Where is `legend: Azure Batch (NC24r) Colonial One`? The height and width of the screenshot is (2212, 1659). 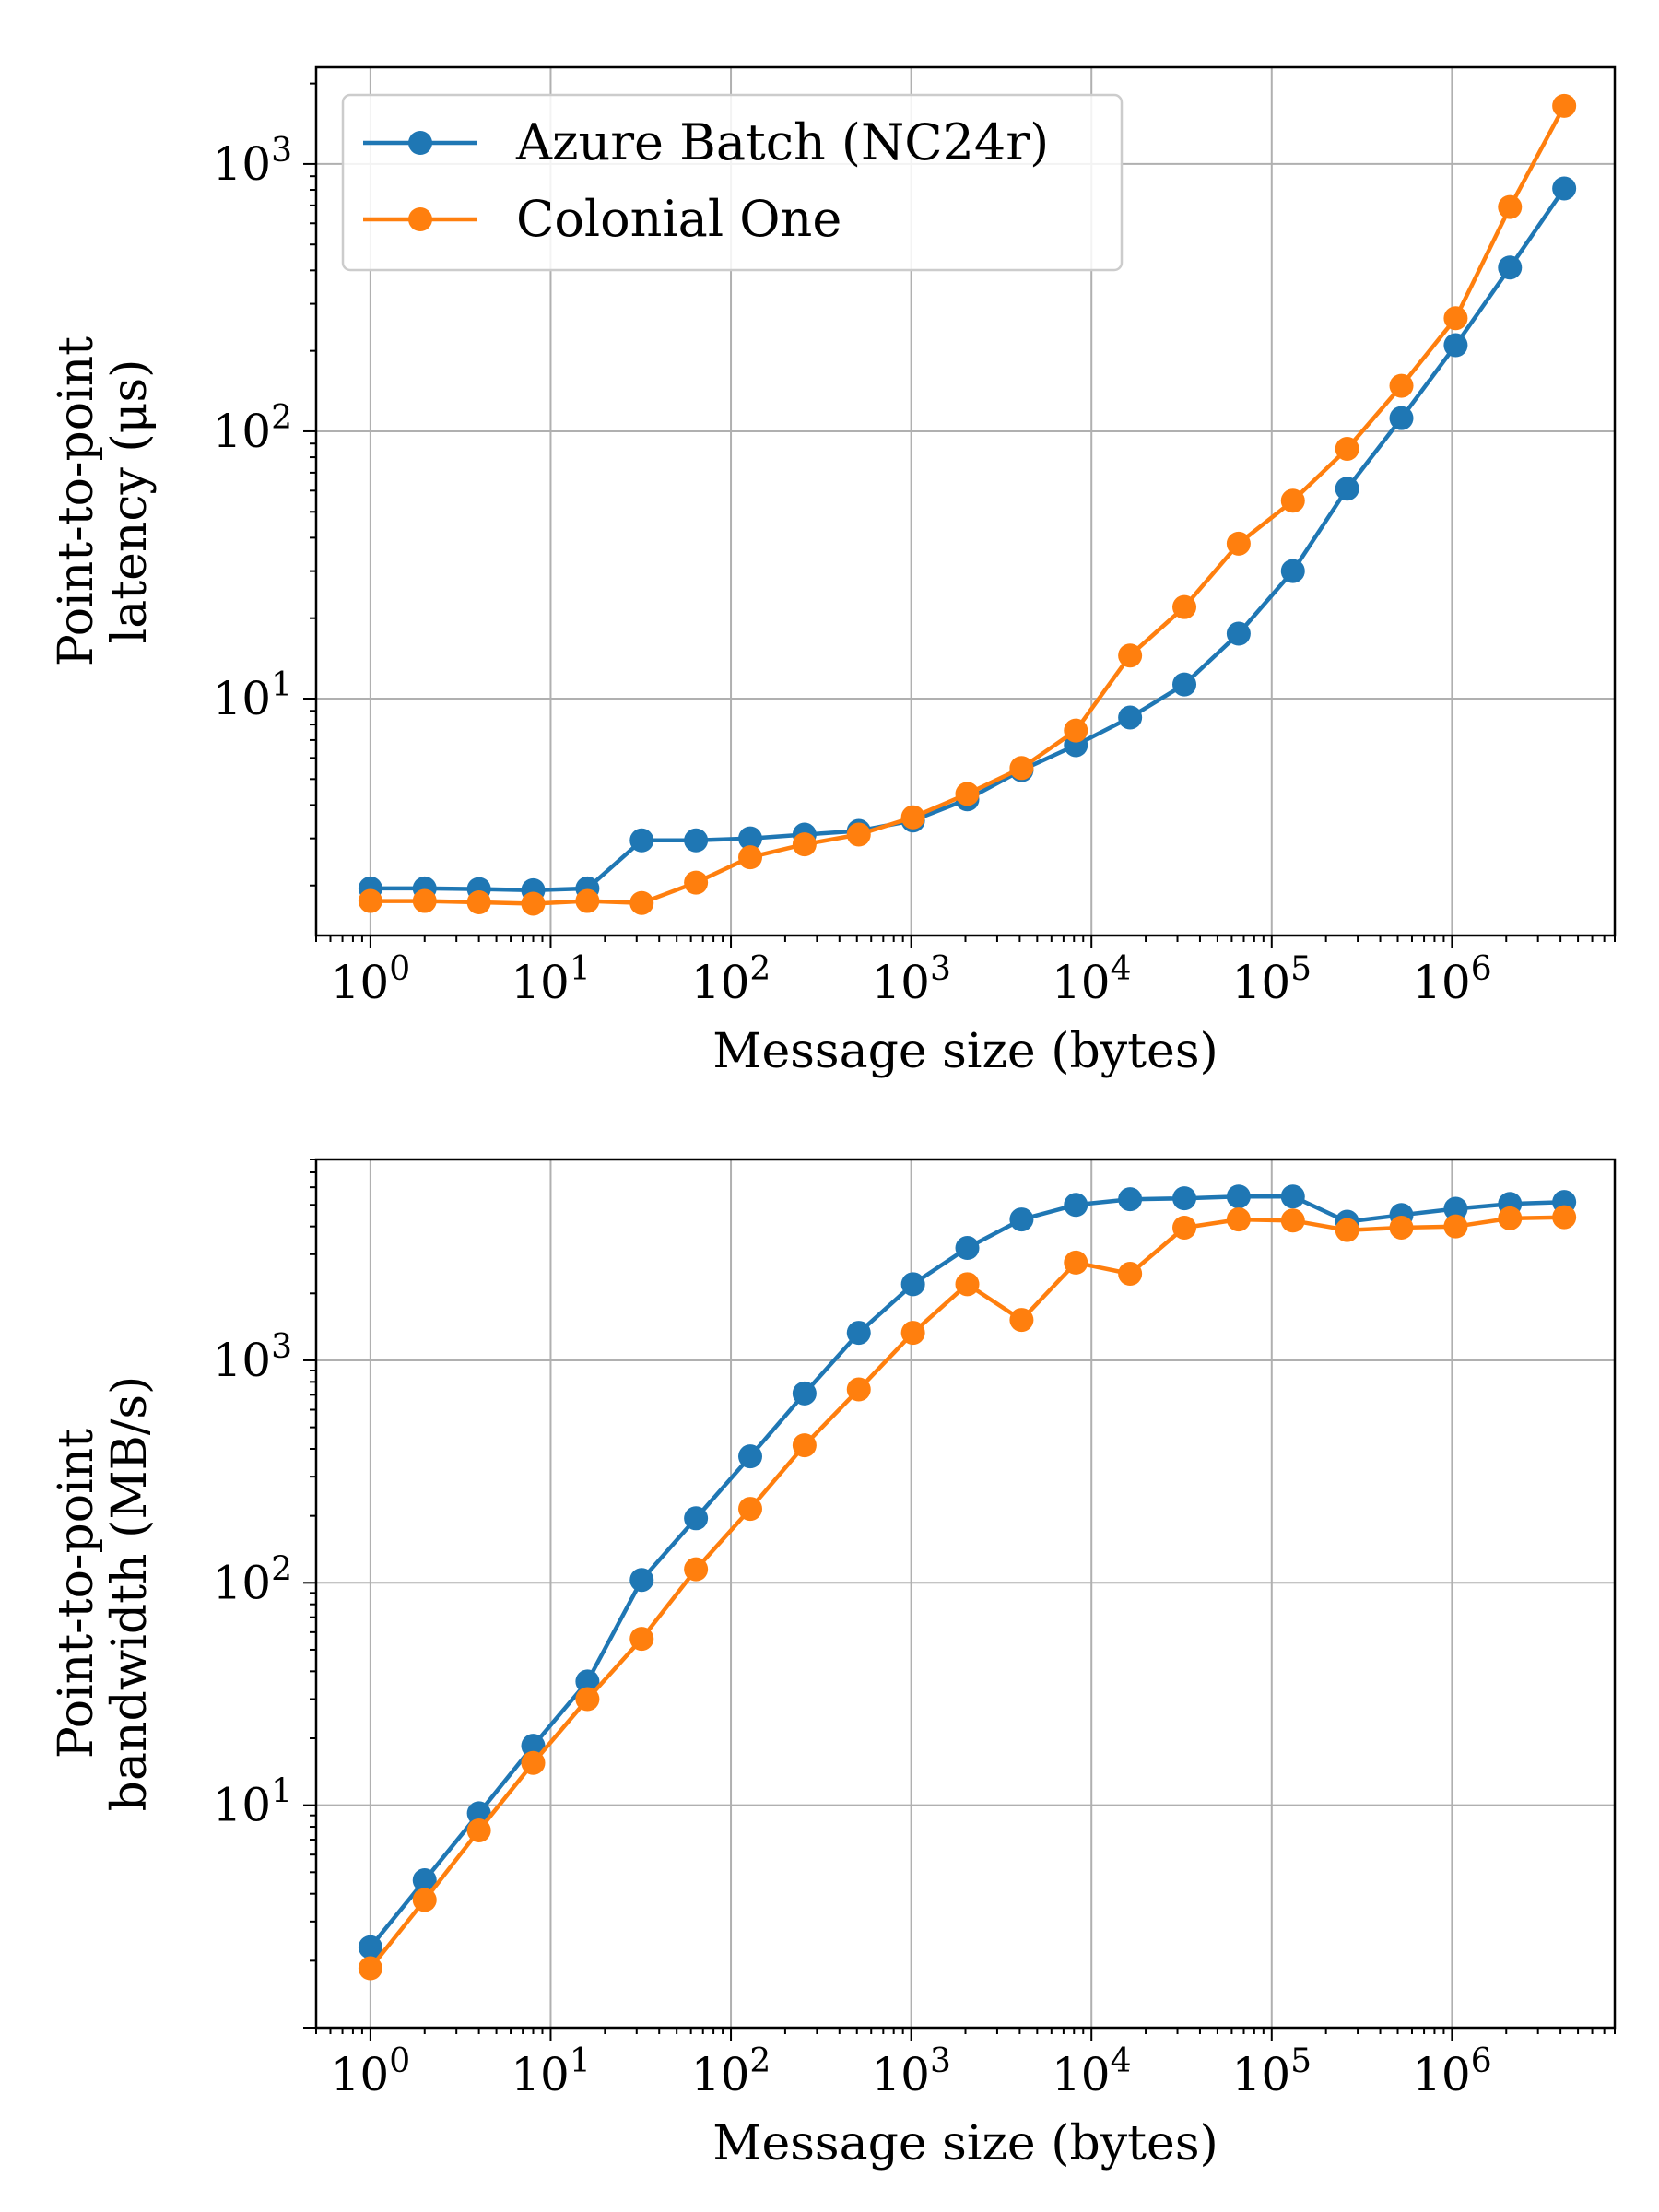
legend: Azure Batch (NC24r) Colonial One is located at coordinates (732, 182).